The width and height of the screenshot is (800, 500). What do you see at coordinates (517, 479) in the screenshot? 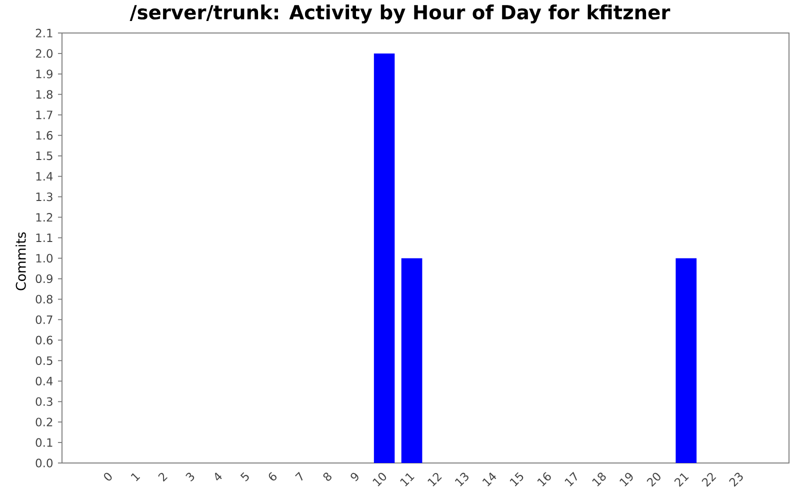
I see `x-tick-label: 15` at bounding box center [517, 479].